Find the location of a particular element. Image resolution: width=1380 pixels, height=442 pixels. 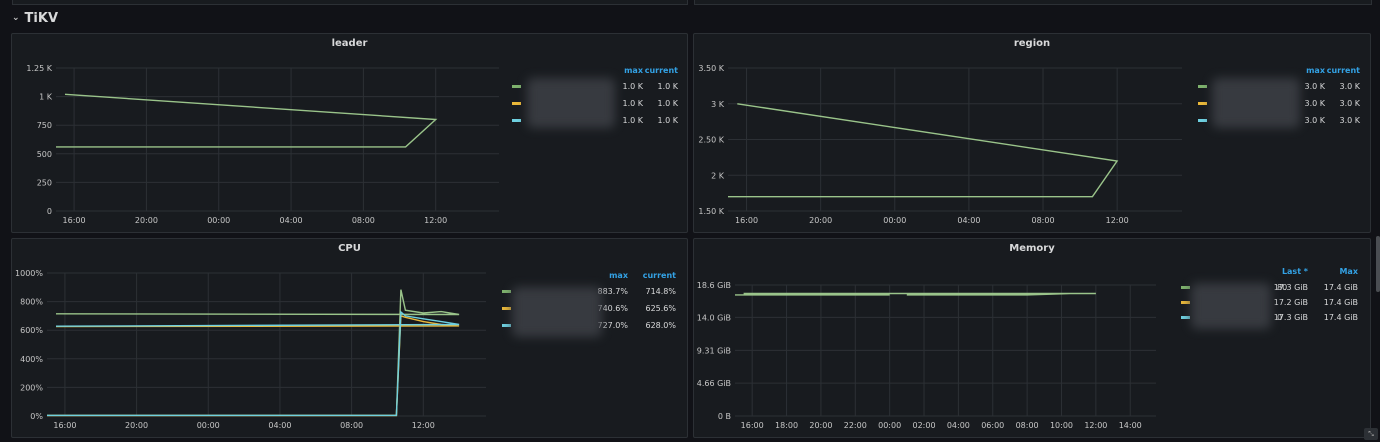

row-title: TiKV is located at coordinates (41, 18).